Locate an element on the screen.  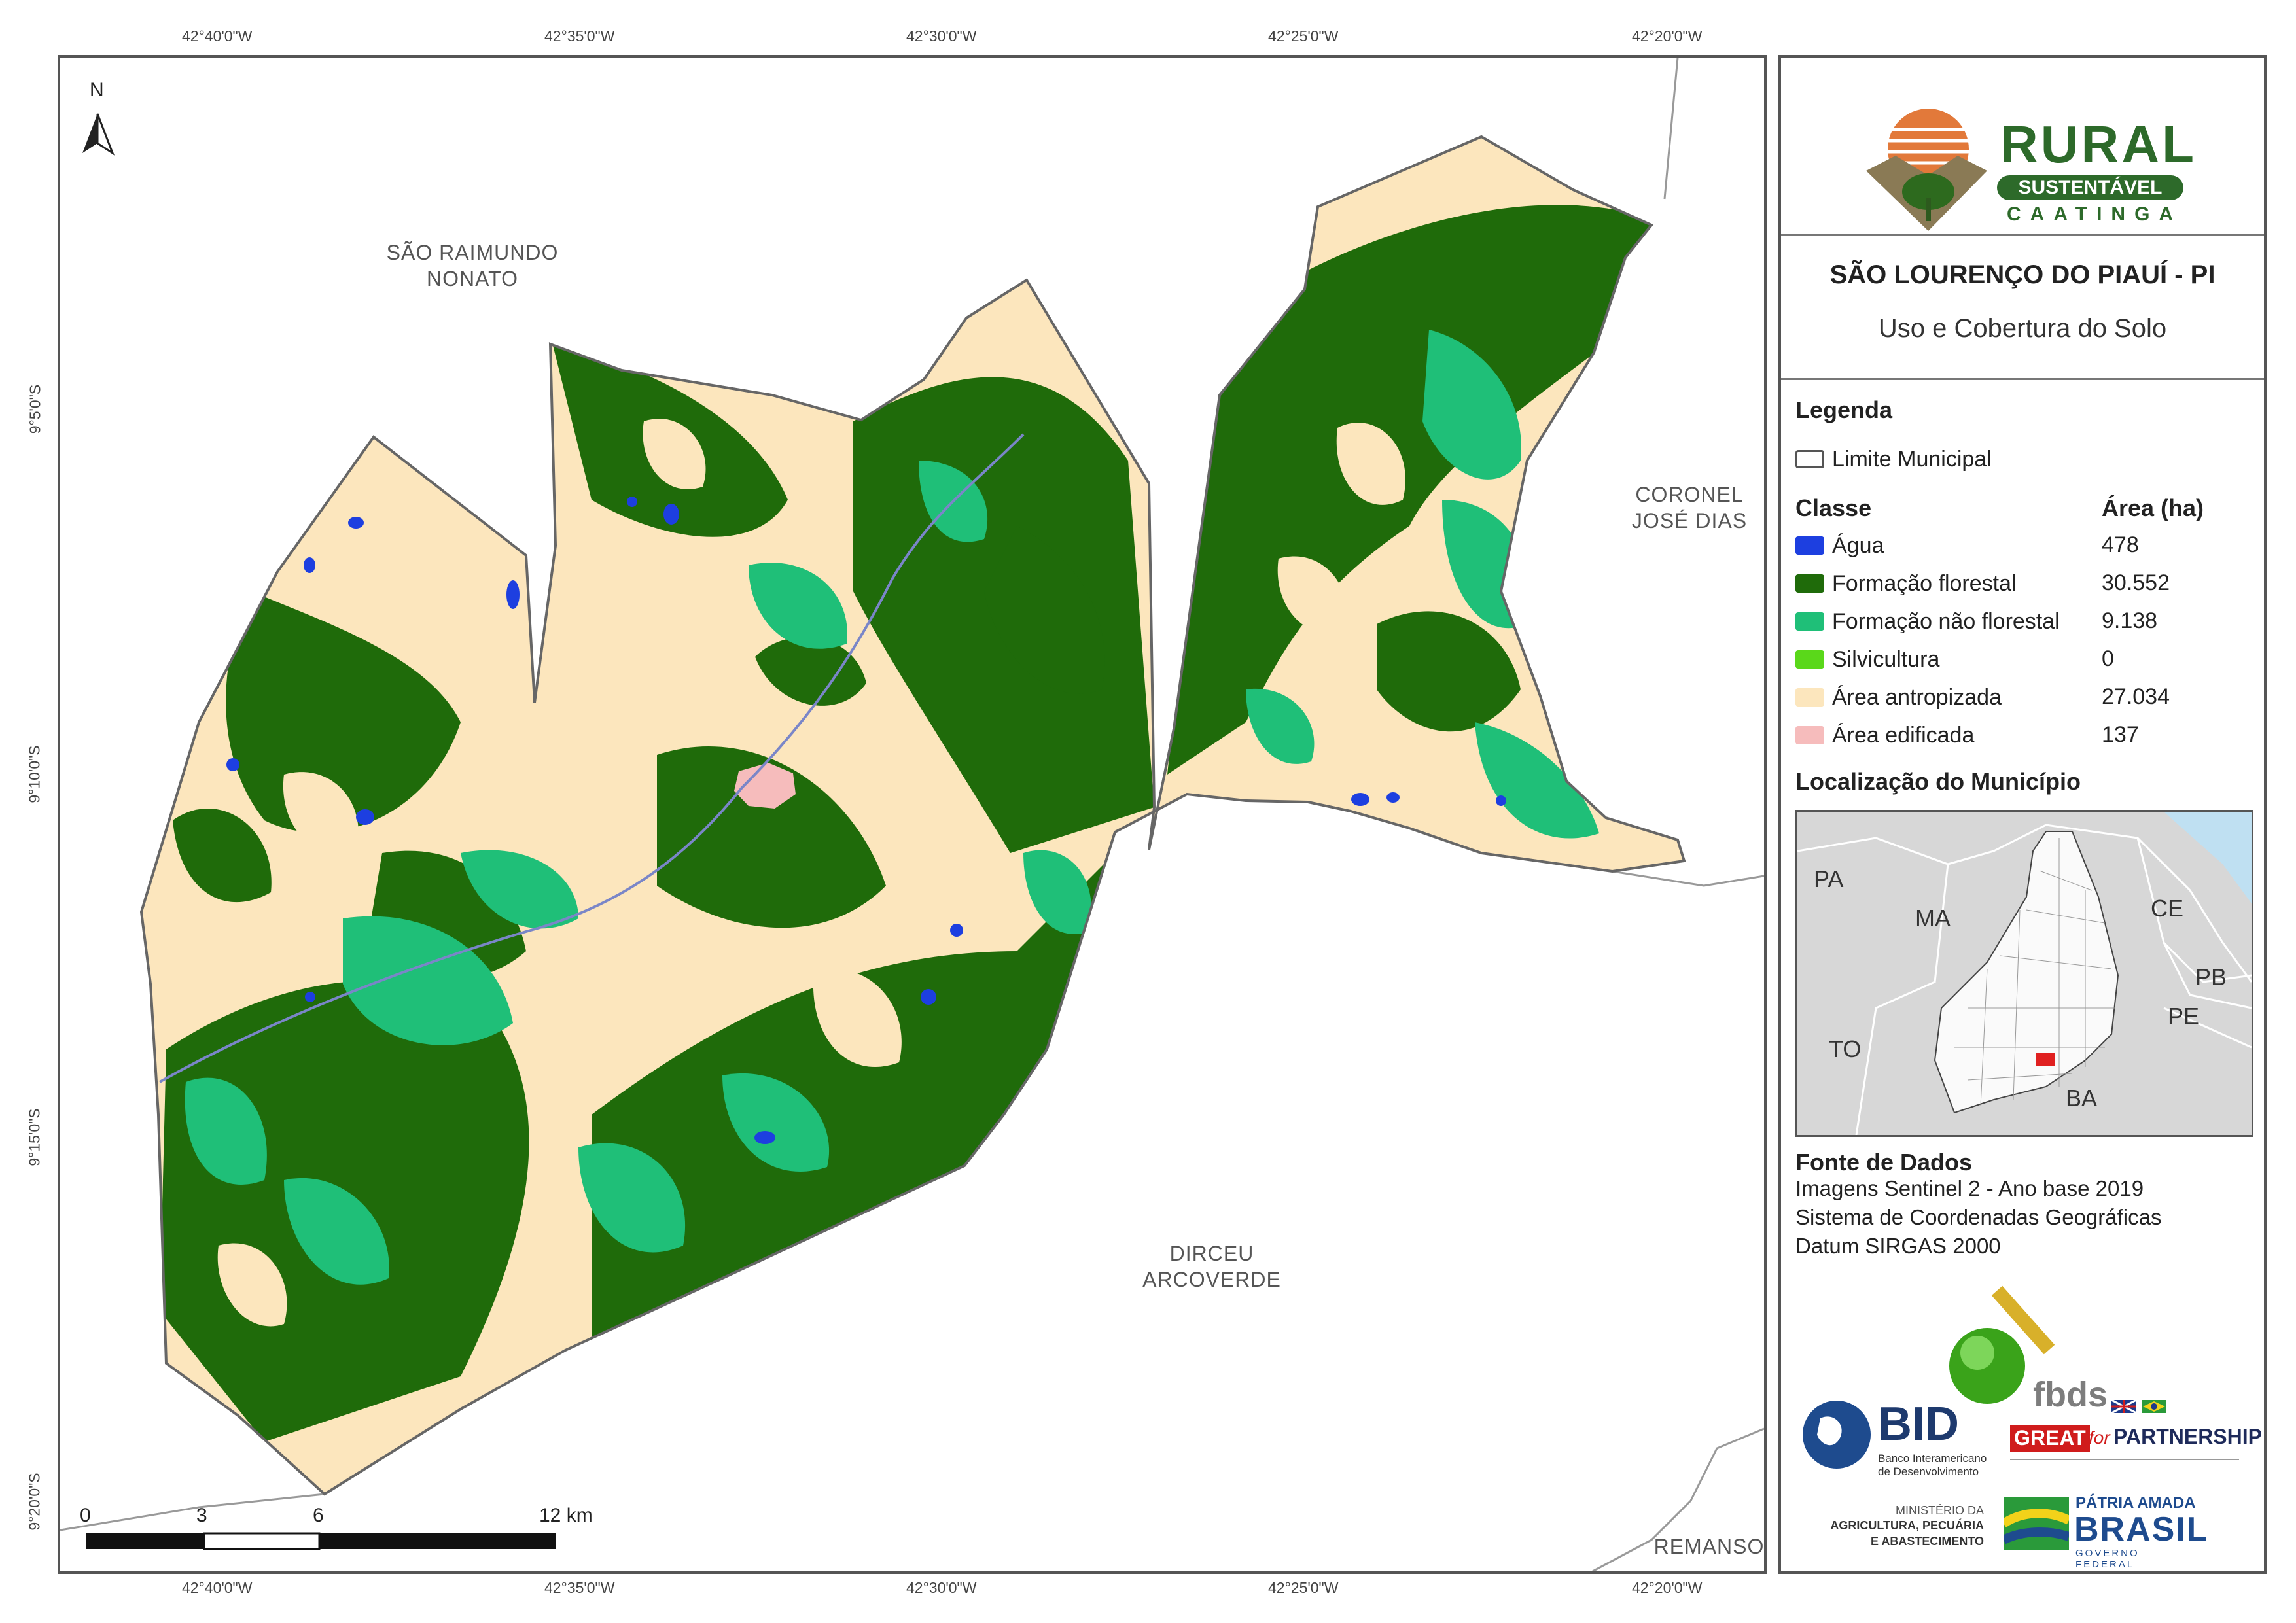
neighbor-sao-raimundo-nonato: SÃO RAIMUNDO NONATO is located at coordinates (473, 266).